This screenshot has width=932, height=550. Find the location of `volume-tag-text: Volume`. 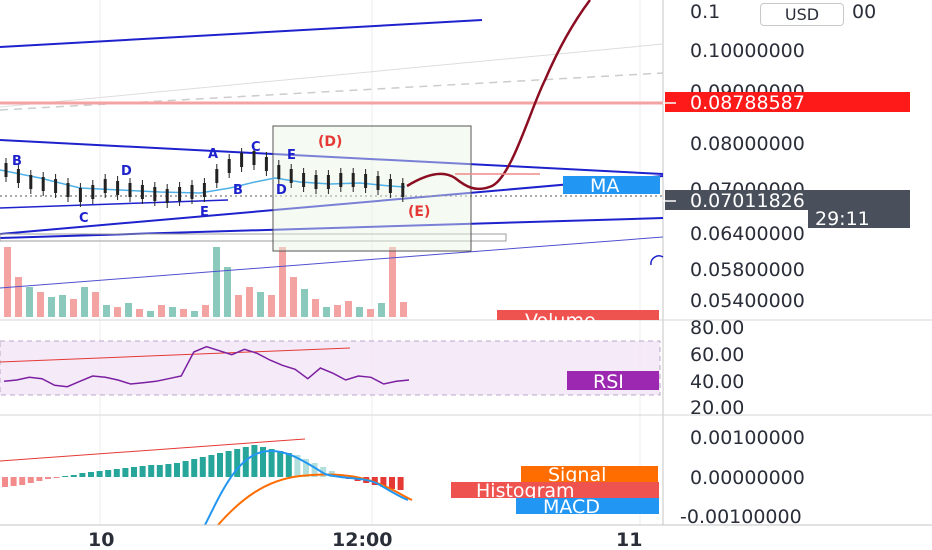

volume-tag-text: Volume is located at coordinates (560, 321).